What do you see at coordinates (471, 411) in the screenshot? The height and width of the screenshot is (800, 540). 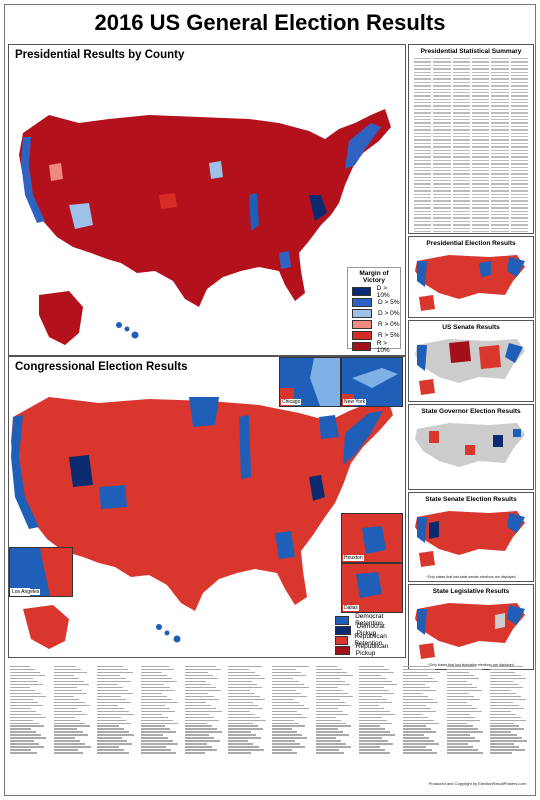 I see `side-panel-title: State Governor Election Results` at bounding box center [471, 411].